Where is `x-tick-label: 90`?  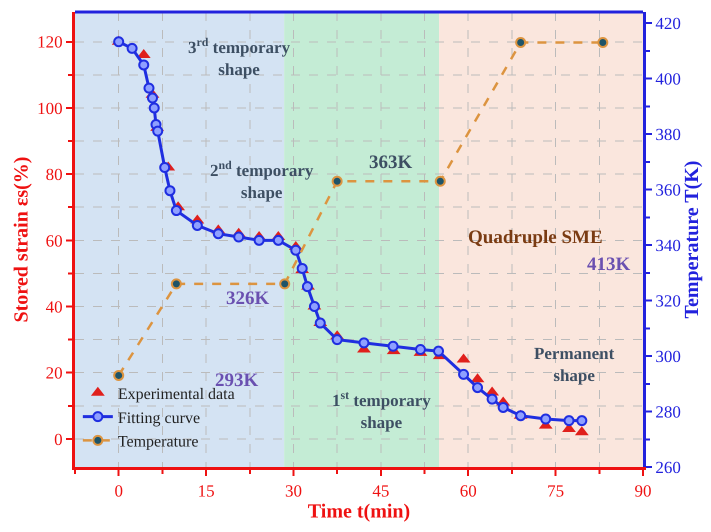
x-tick-label: 90 is located at coordinates (643, 490).